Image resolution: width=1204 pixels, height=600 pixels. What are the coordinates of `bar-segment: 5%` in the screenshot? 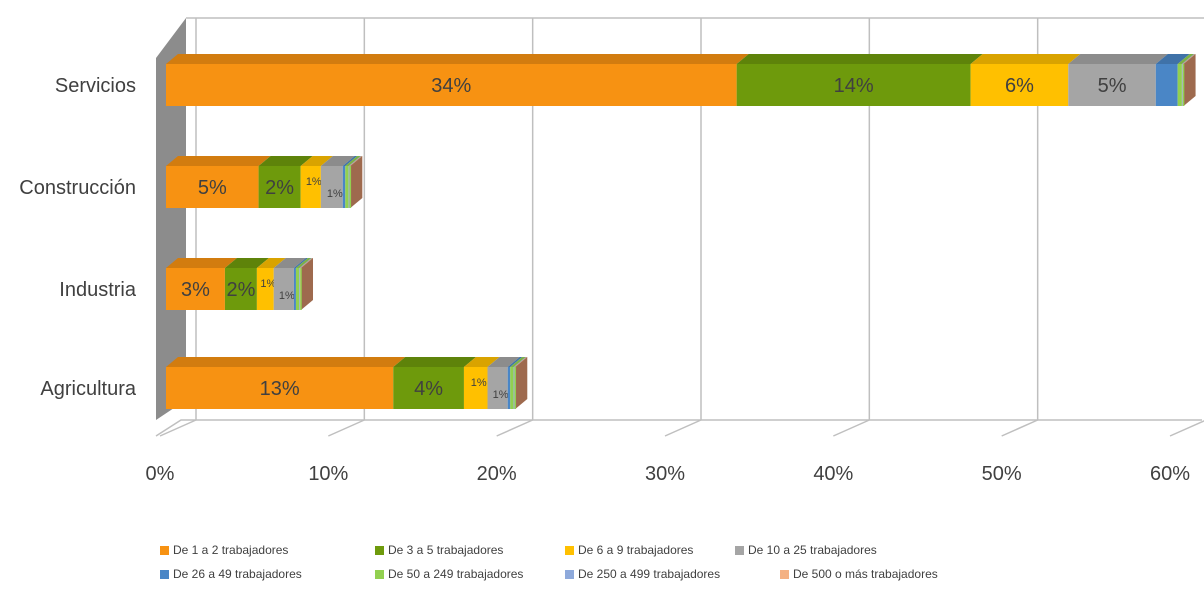 It's located at (1118, 80).